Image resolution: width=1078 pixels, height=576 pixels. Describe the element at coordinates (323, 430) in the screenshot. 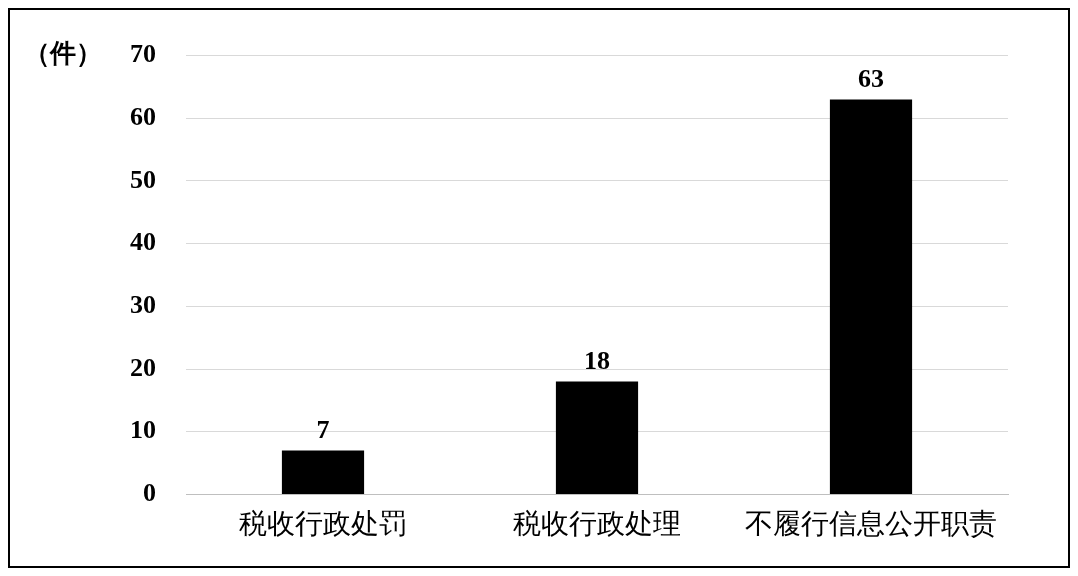

I see `data-label: 7` at that location.